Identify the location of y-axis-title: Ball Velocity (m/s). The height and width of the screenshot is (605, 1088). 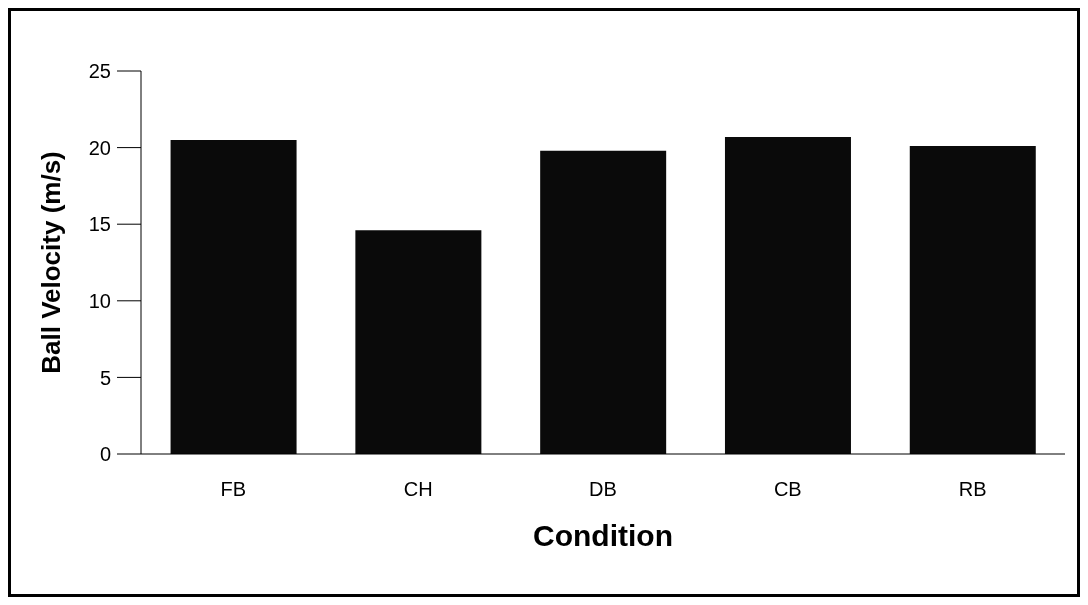
(51, 262).